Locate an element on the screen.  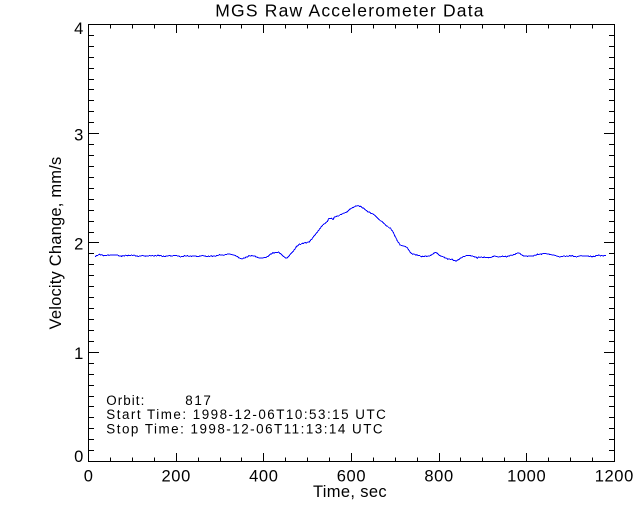
svg-text:Start Time: 1998-12-06T10:53:1: Start Time: 1998-12-06T10:53:15 UTC is located at coordinates (246, 414).